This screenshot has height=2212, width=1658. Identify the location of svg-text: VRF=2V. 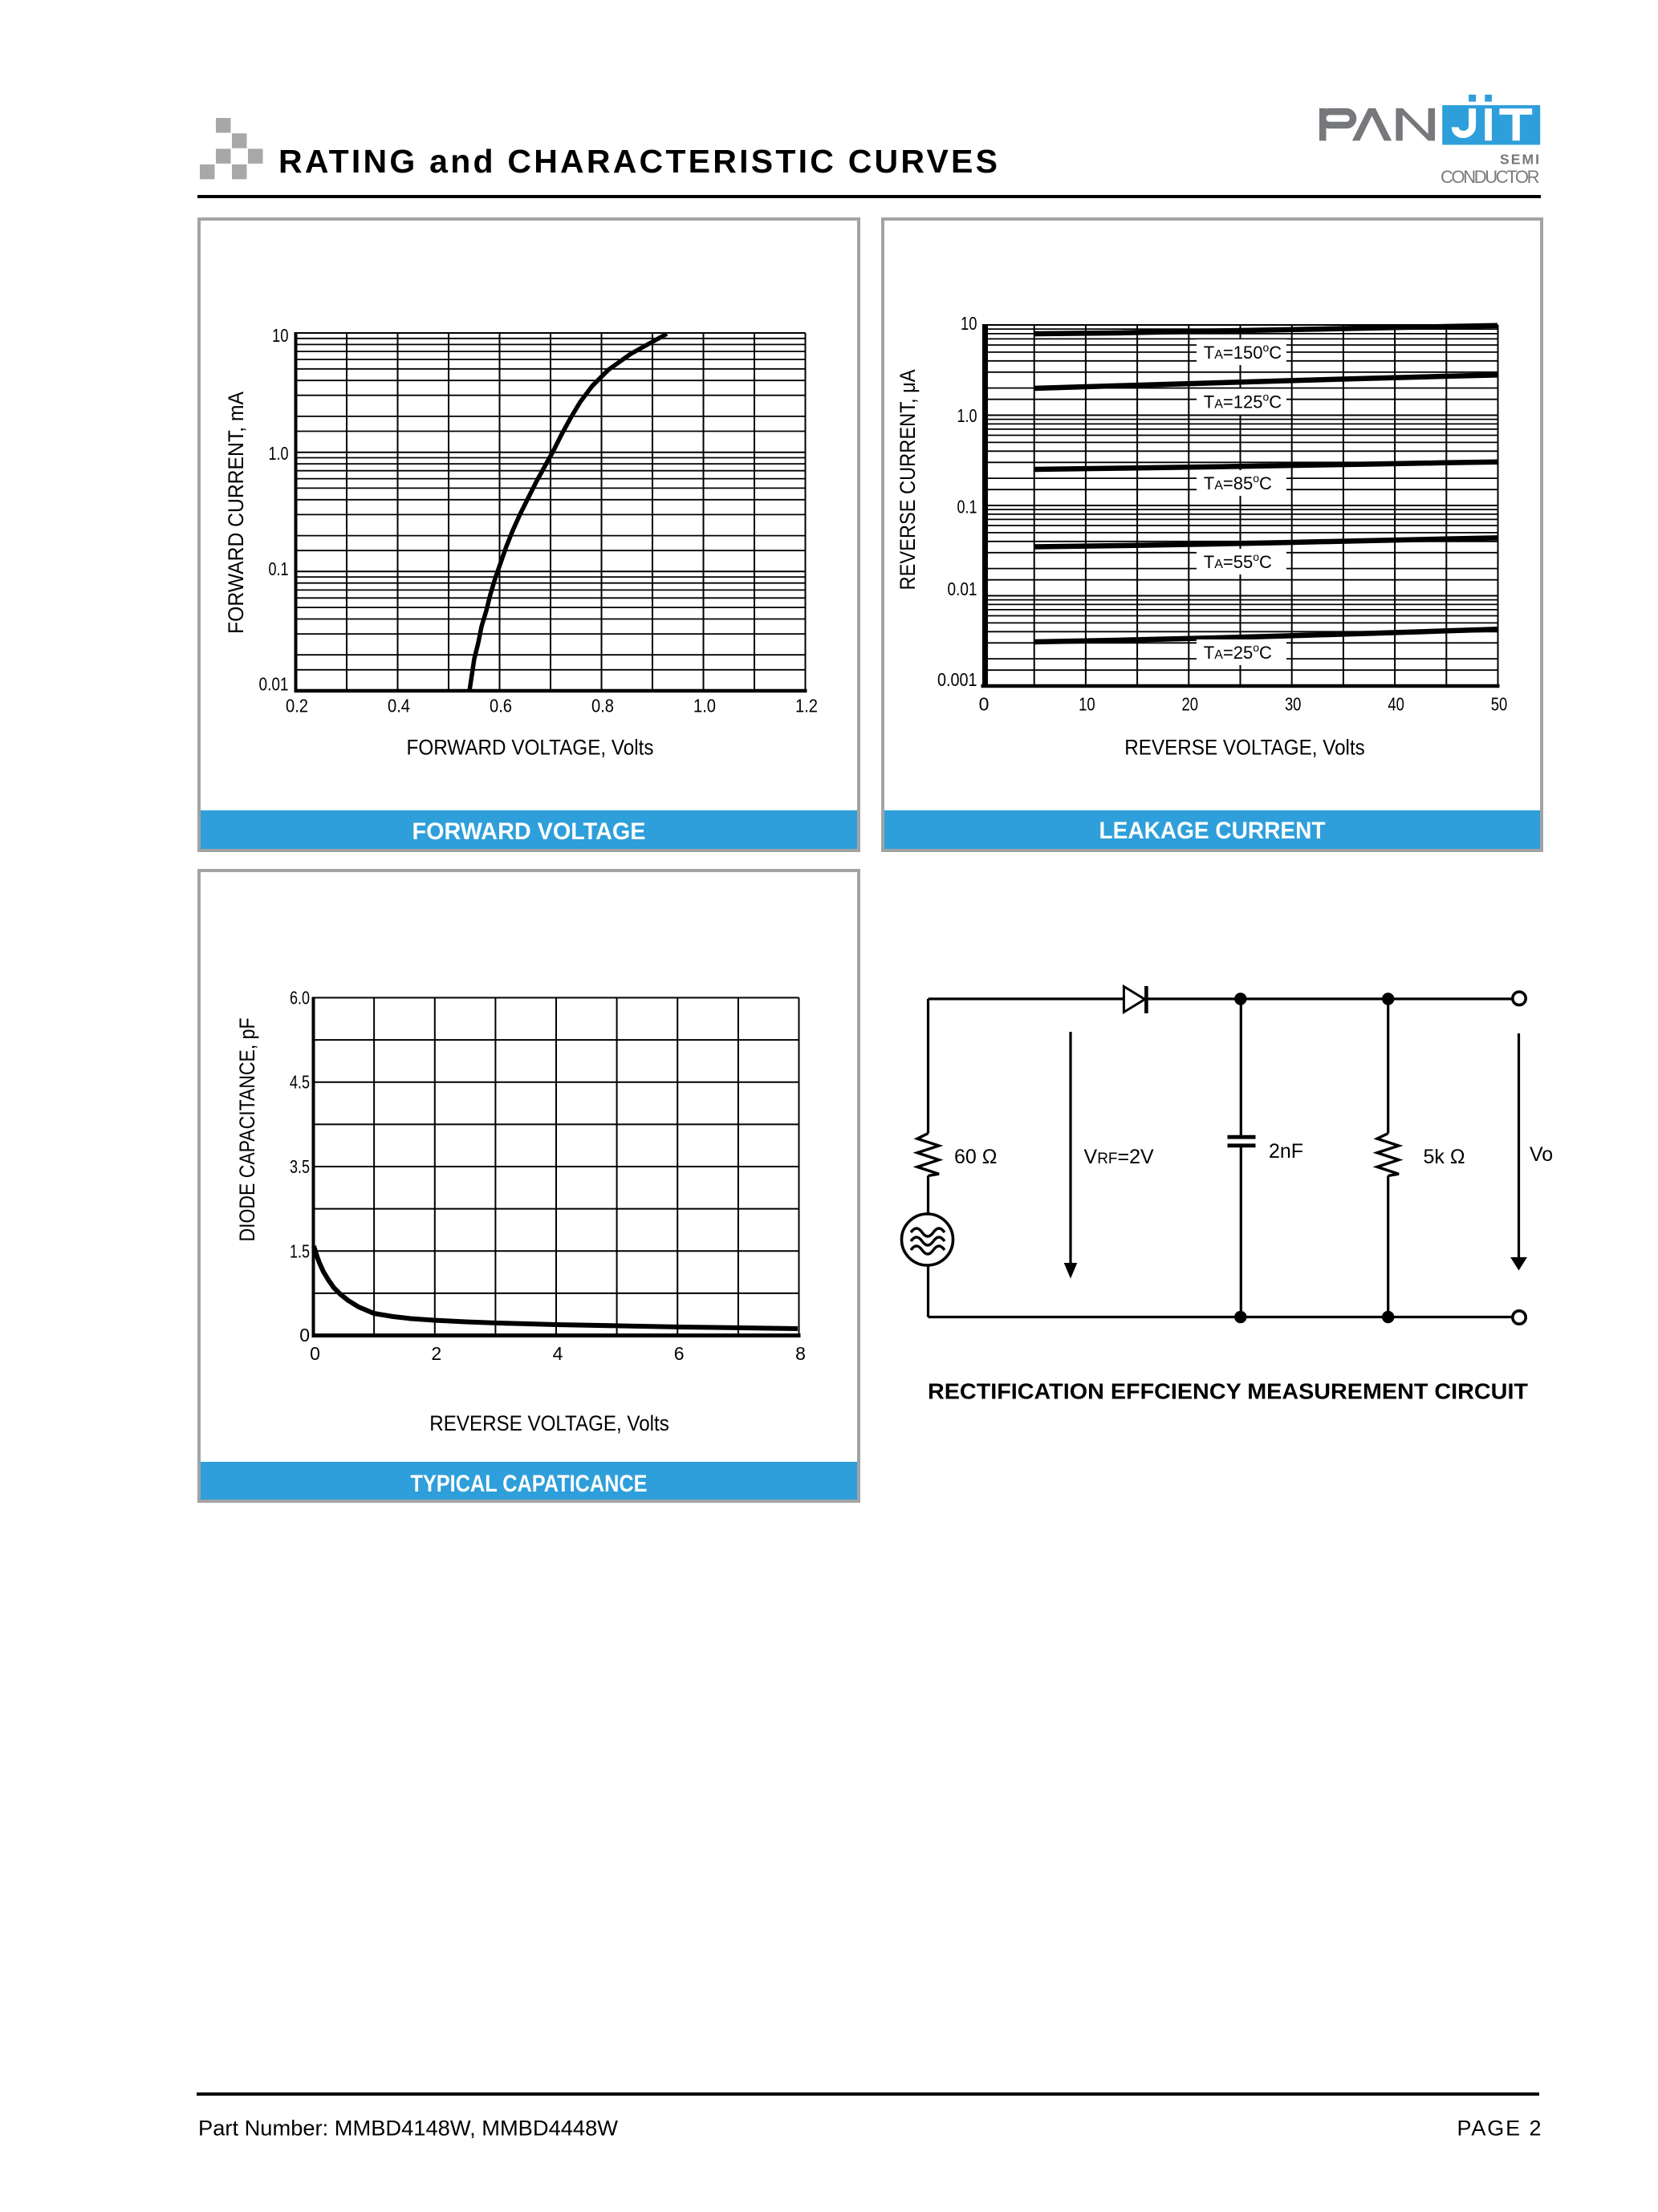
(1119, 1157).